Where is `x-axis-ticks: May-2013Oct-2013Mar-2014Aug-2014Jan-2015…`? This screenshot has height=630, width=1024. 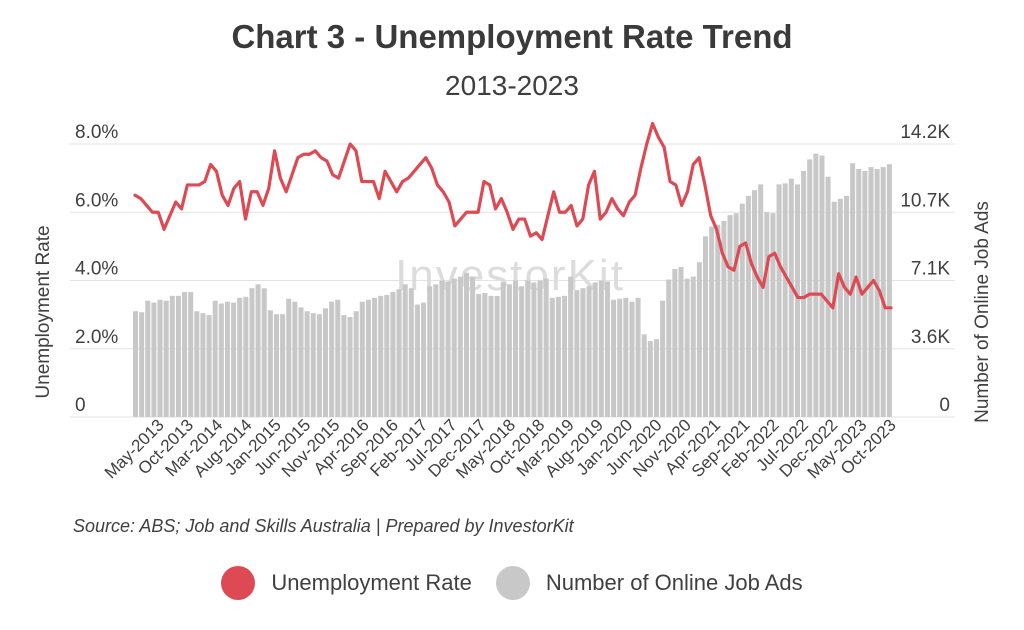
x-axis-ticks: May-2013Oct-2013Mar-2014Aug-2014Jan-2015… is located at coordinates (500, 448).